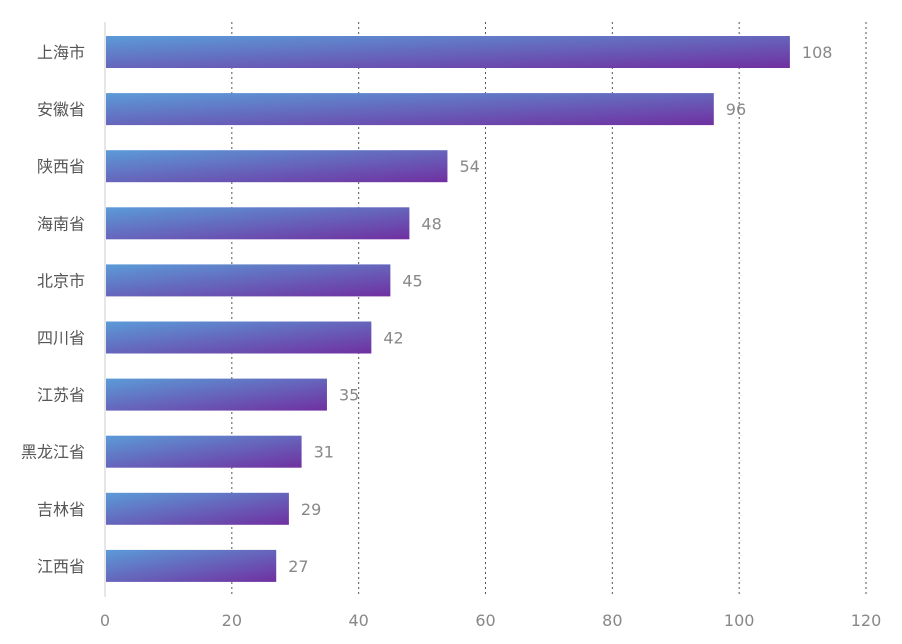  I want to click on value-label: 31, so click(324, 452).